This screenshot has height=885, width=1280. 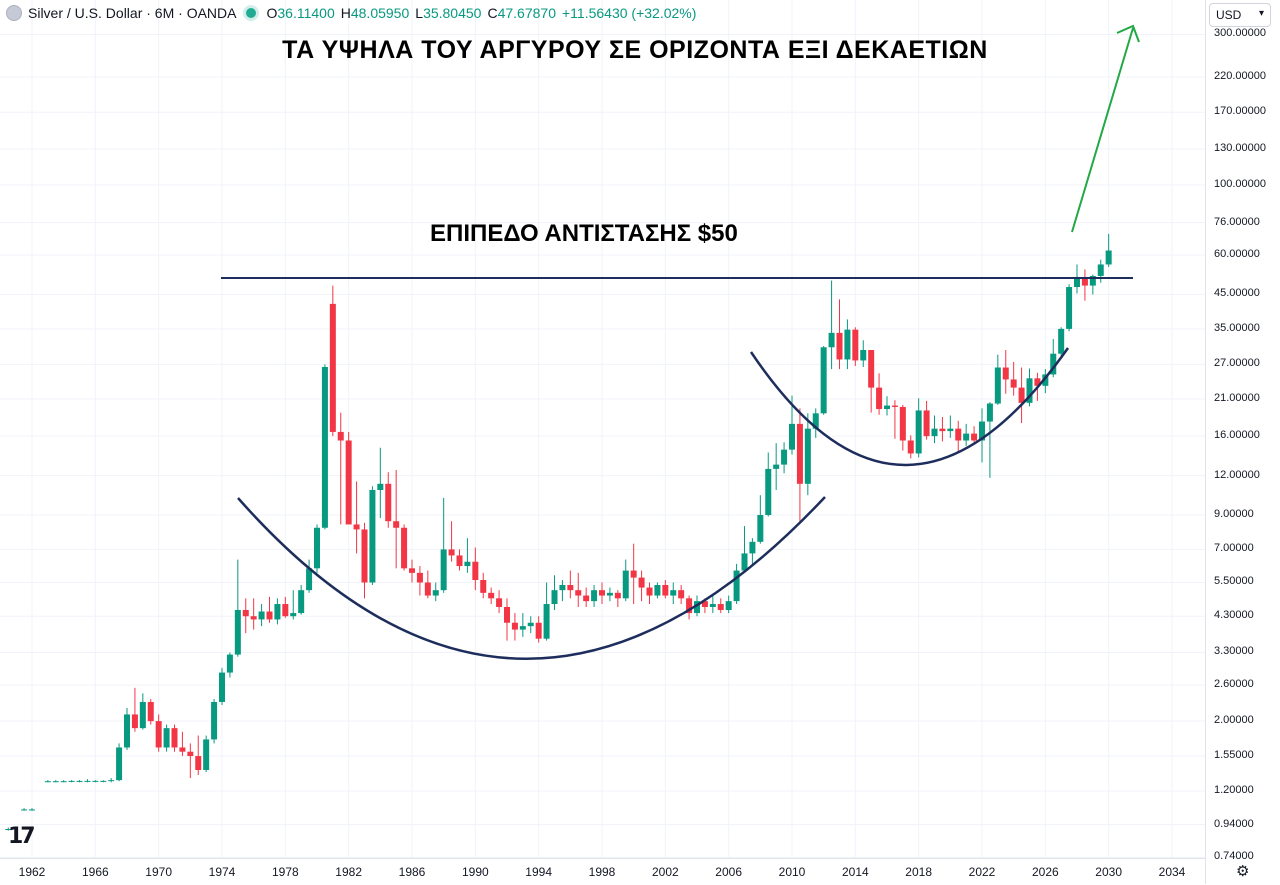 I want to click on gear-icon: ⚙, so click(x=1243, y=871).